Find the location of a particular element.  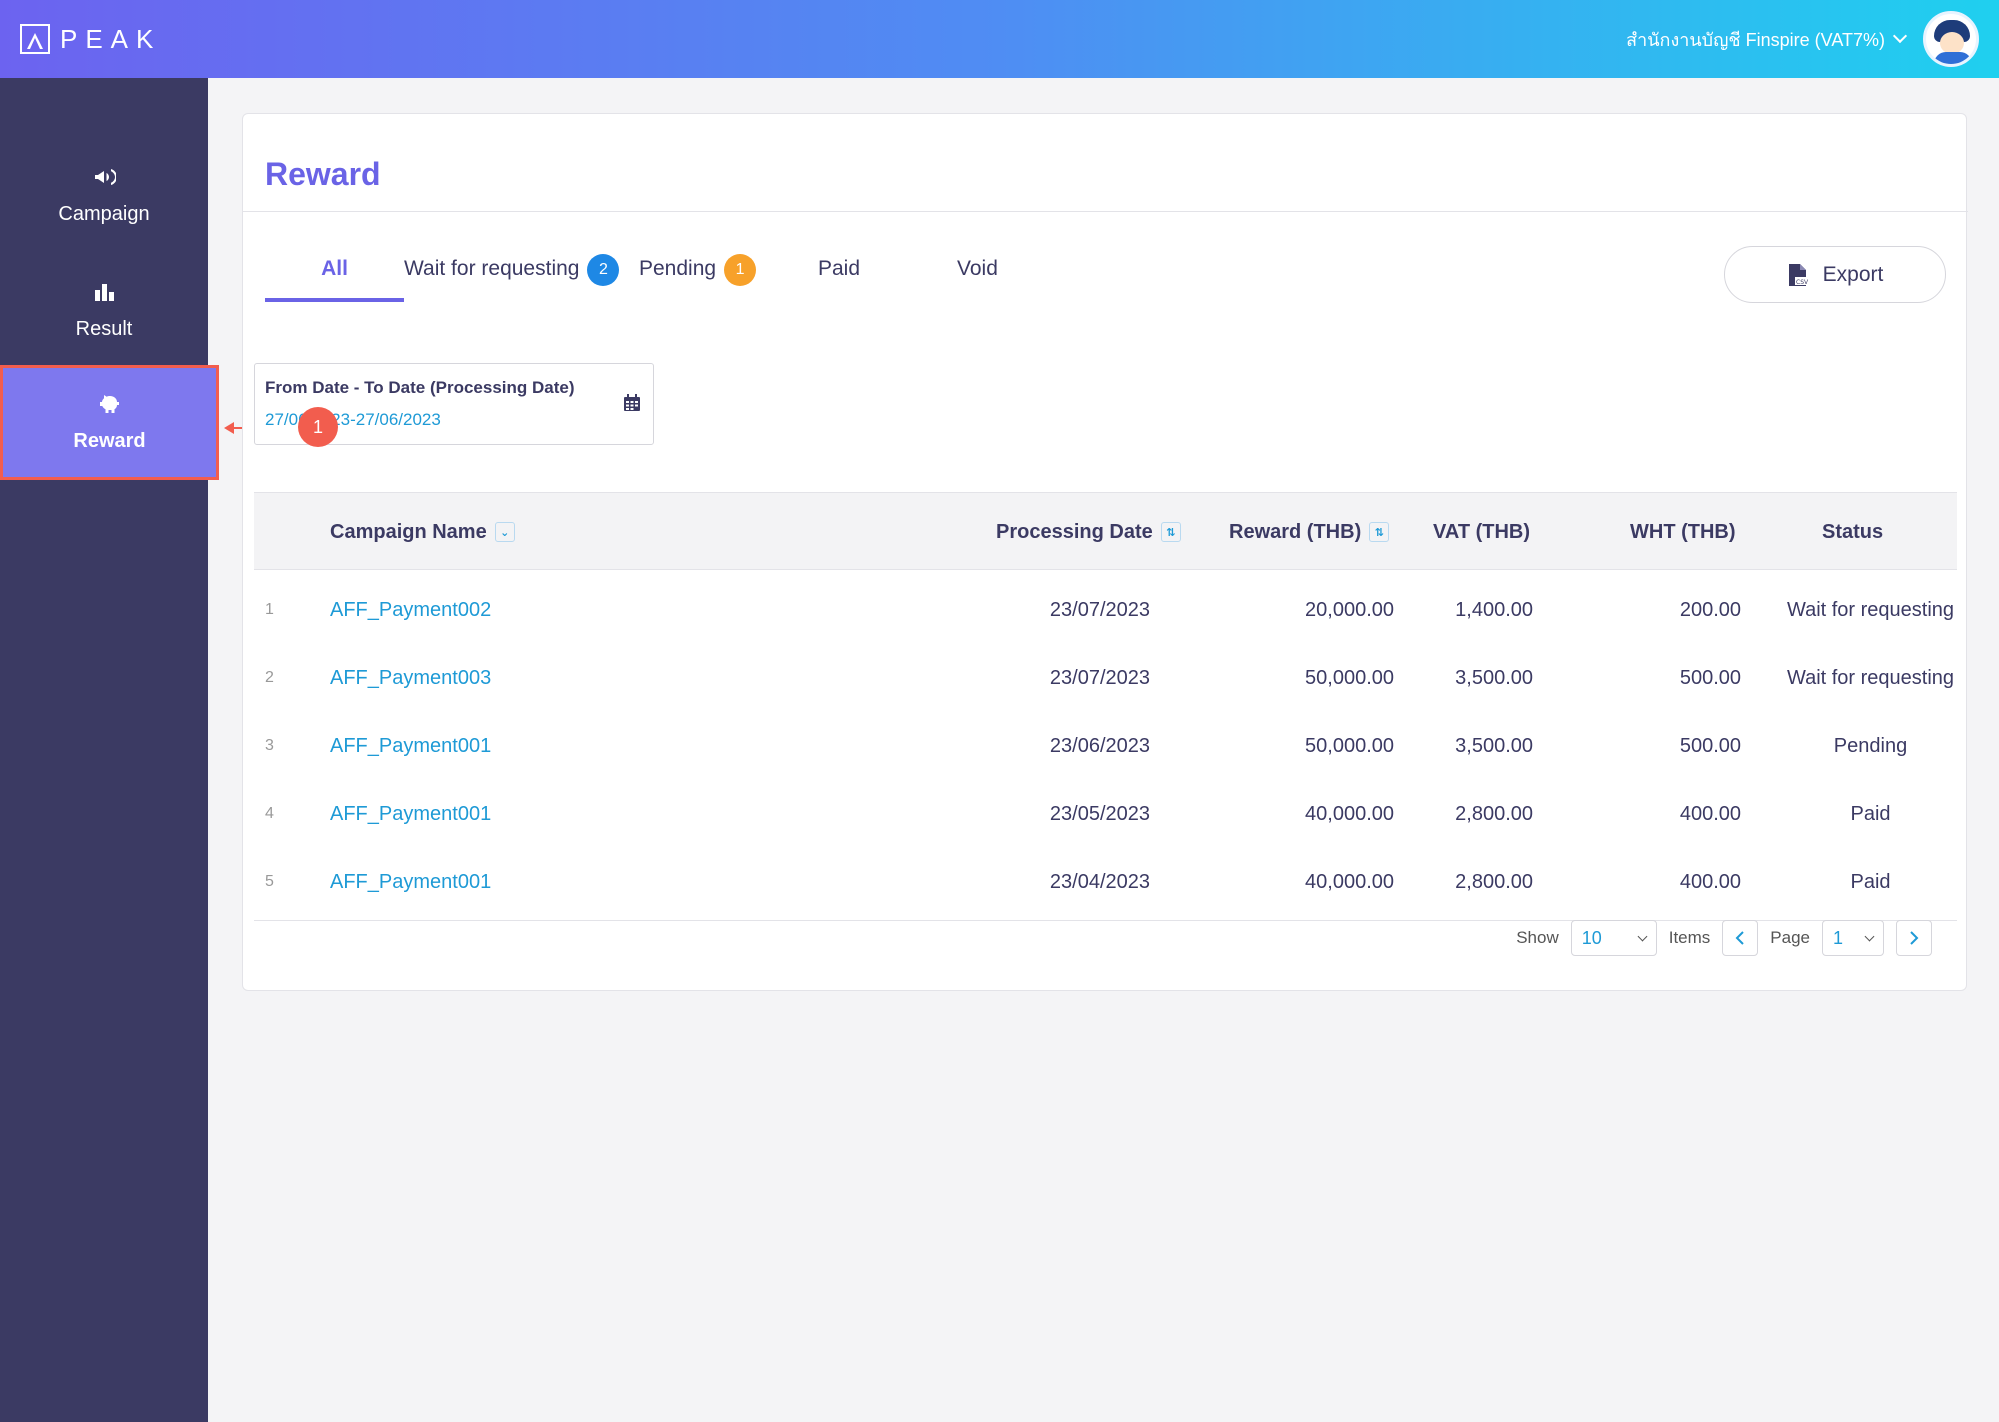

date-filter-label: From Date - To Date (Processing Date) is located at coordinates (420, 387).